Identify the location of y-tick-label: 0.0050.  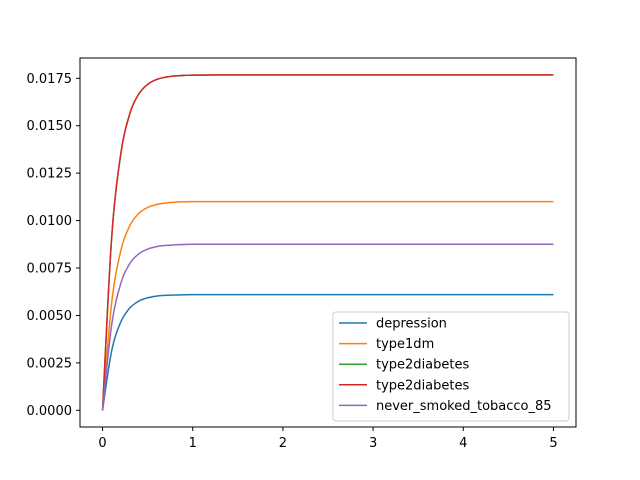
(50, 316).